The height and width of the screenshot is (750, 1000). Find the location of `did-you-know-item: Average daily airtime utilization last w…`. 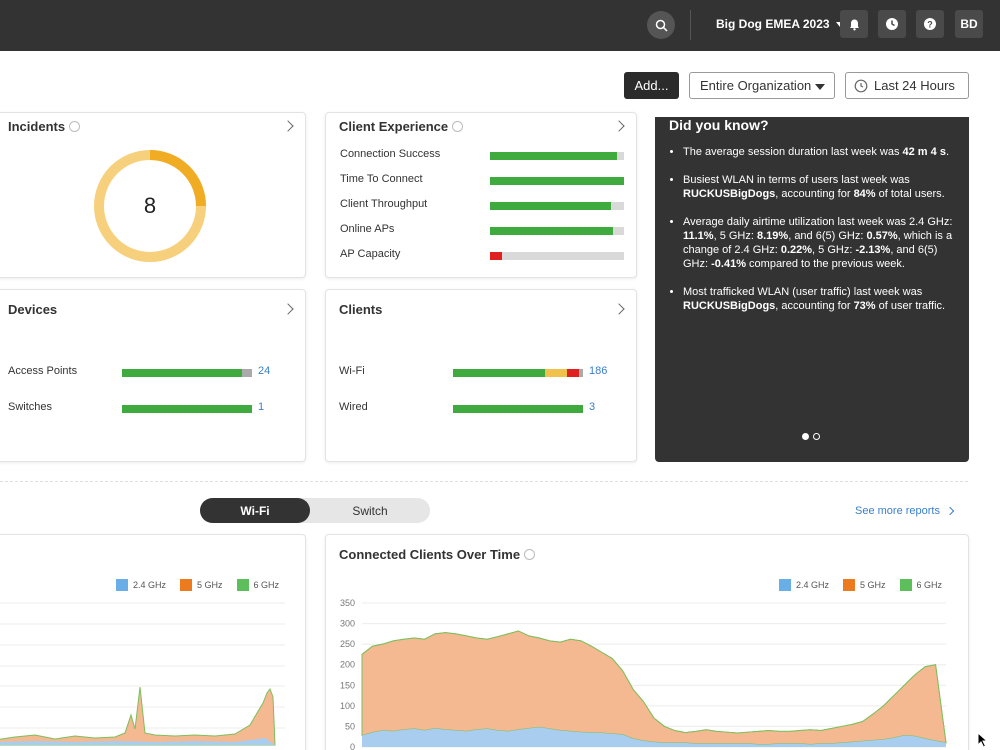

did-you-know-item: Average daily airtime utilization last w… is located at coordinates (821, 243).